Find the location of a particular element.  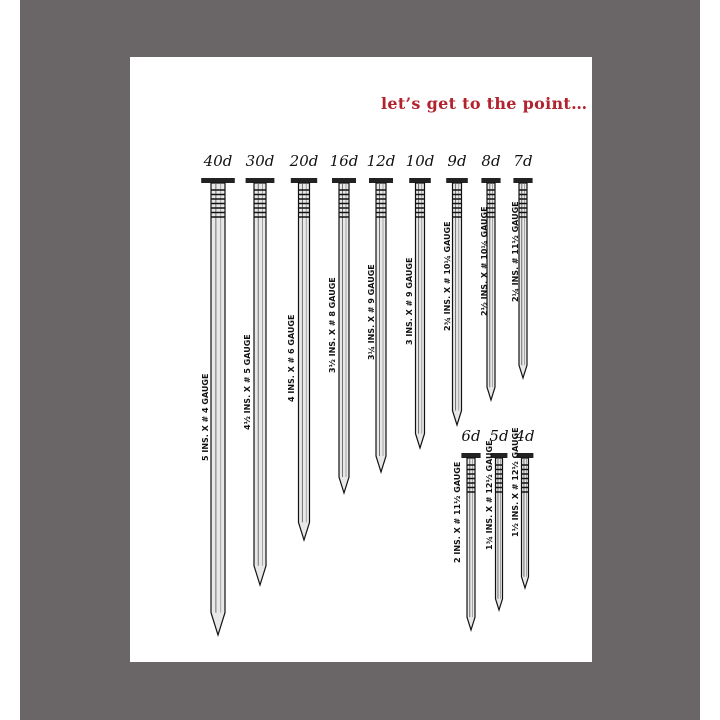

nail-spec-label: 3½ INS. X # 8 GAUGE is located at coordinates (332, 325).